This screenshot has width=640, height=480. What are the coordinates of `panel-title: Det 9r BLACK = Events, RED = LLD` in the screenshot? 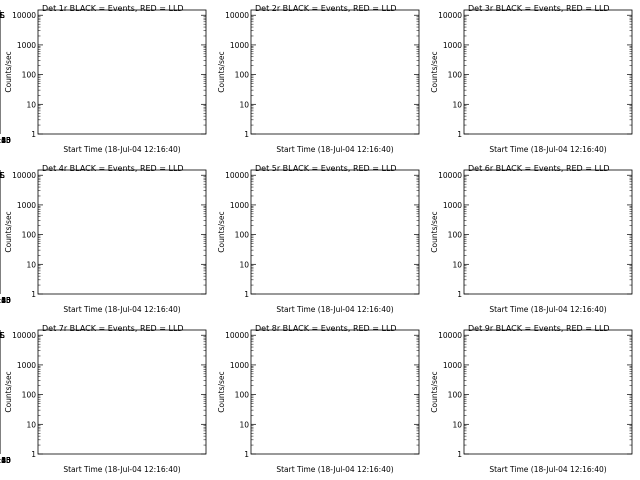 It's located at (539, 328).